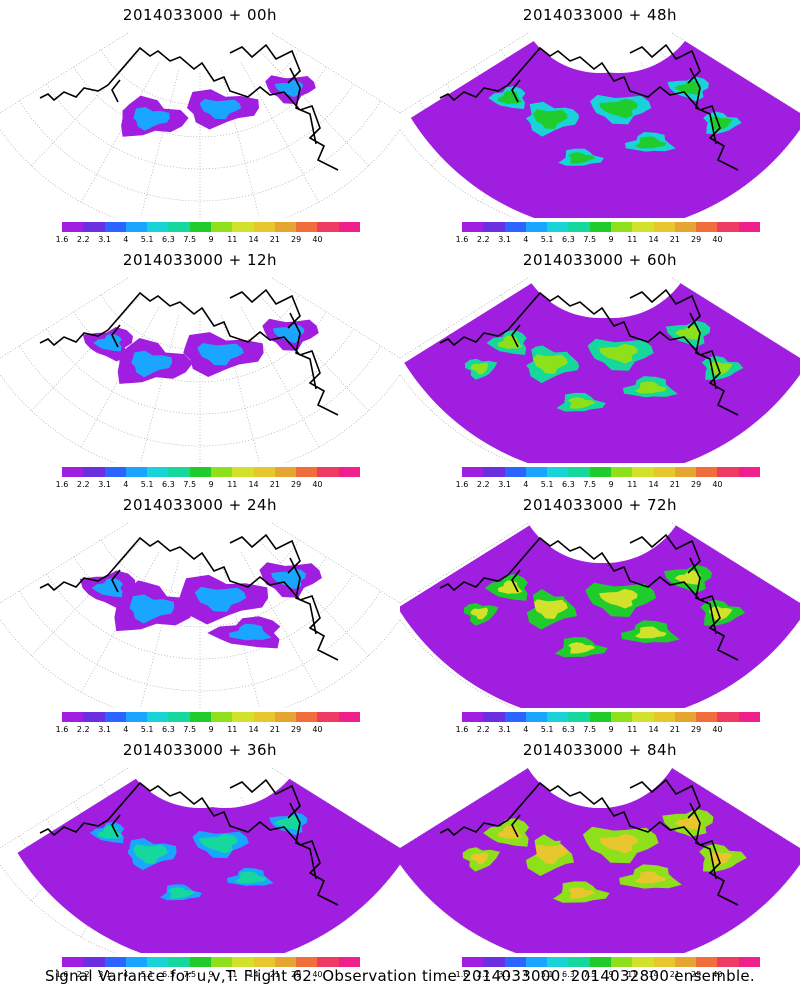 The image size is (800, 1000). Describe the element at coordinates (483, 239) in the screenshot. I see `colorbar-tick-label: 2.2` at that location.